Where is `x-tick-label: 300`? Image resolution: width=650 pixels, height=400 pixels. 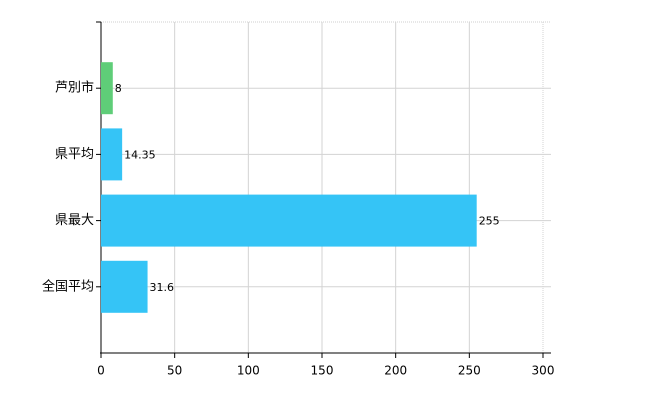 x-tick-label: 300 is located at coordinates (543, 371).